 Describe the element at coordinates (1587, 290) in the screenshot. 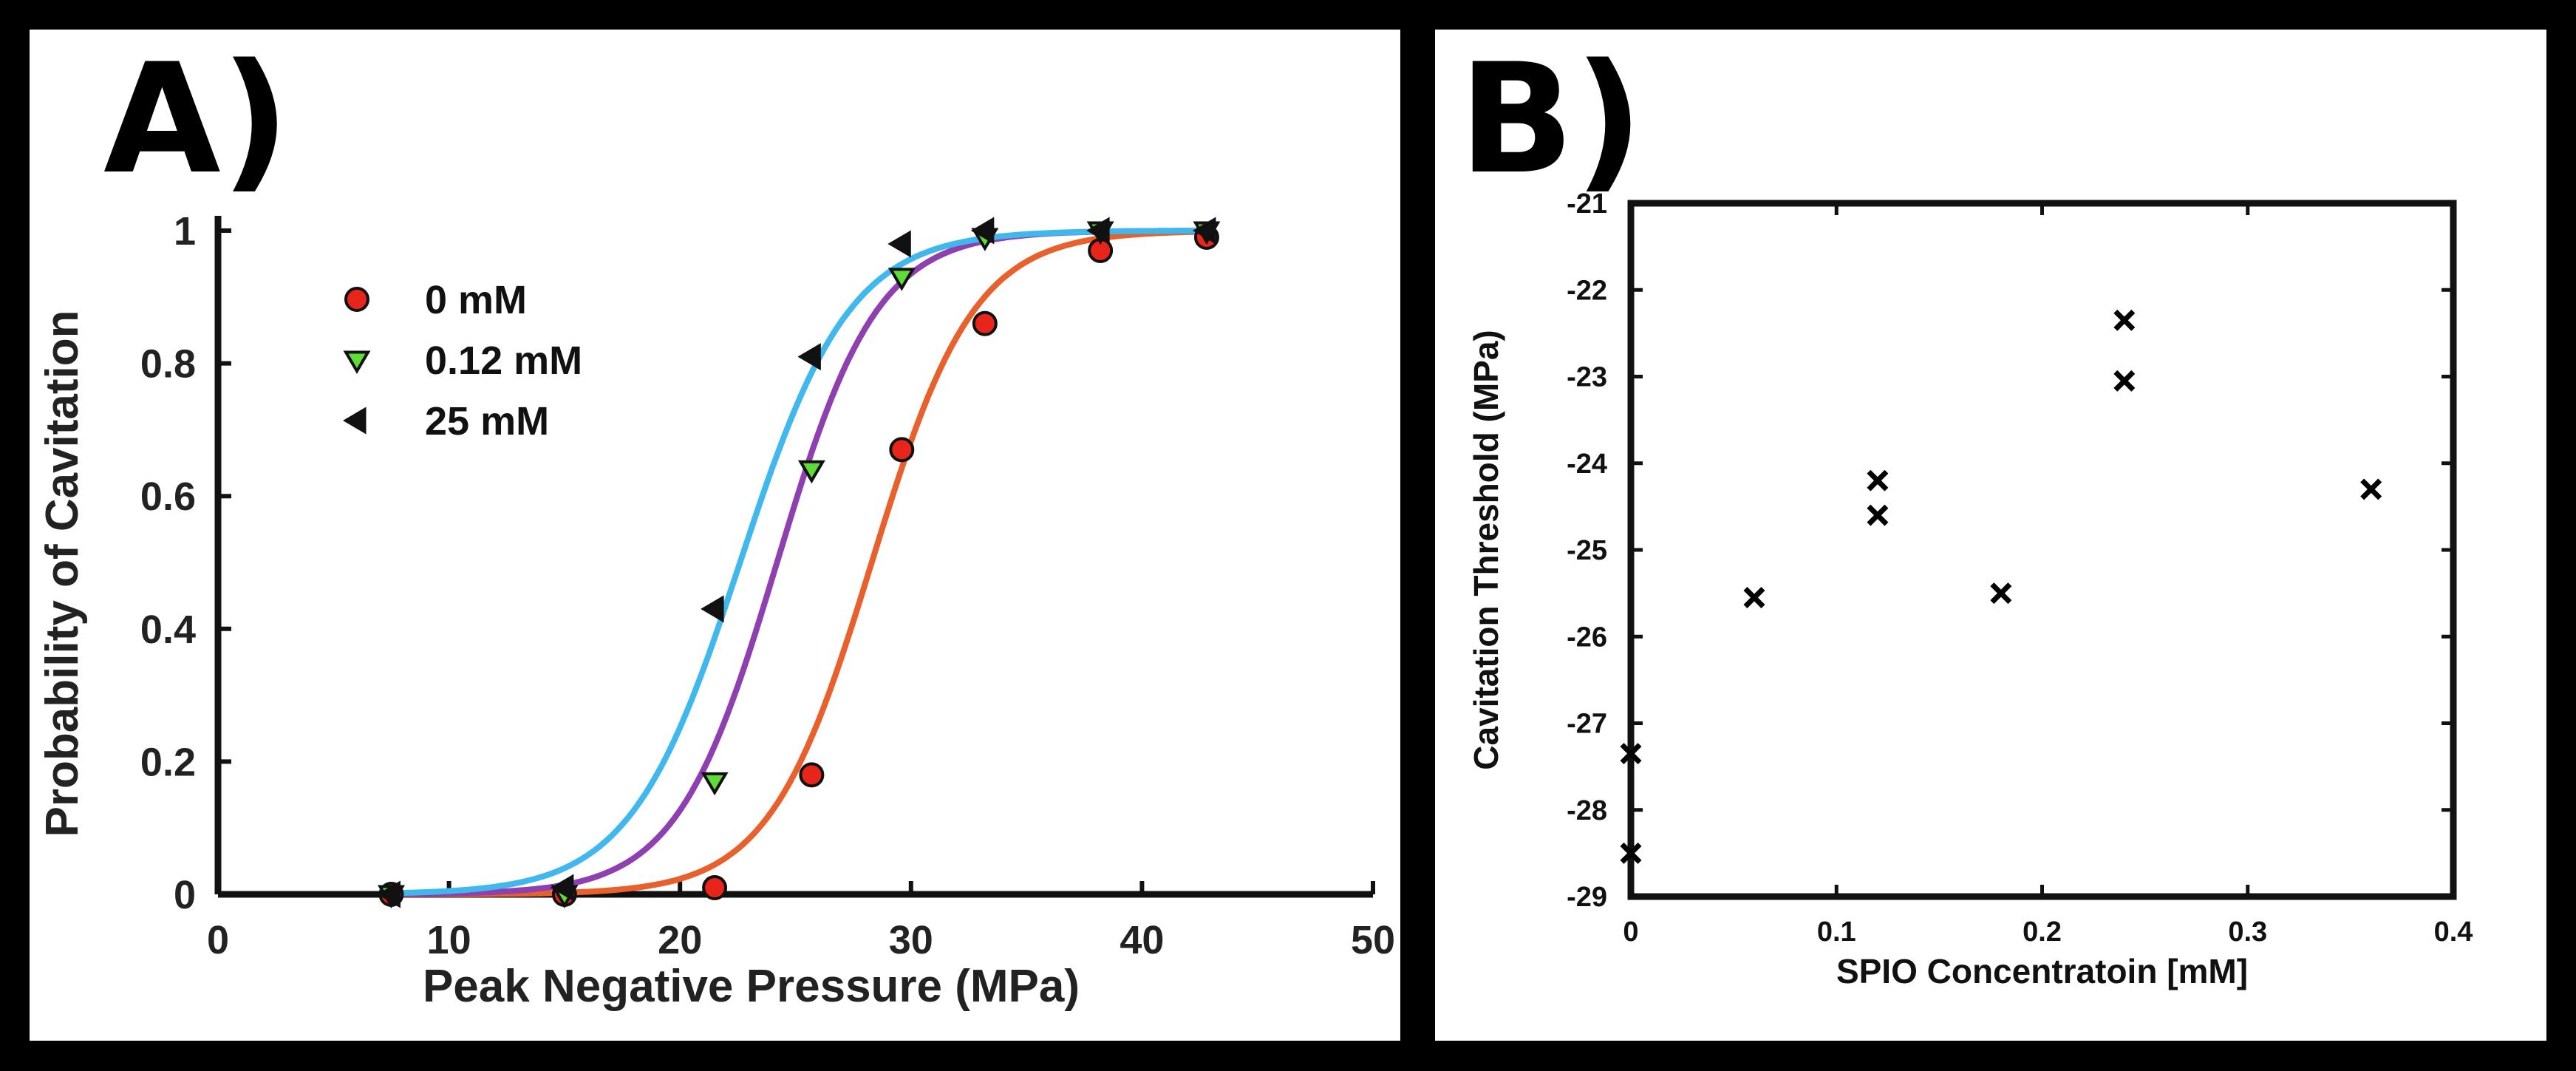

I see `y-tick-label: -22` at that location.